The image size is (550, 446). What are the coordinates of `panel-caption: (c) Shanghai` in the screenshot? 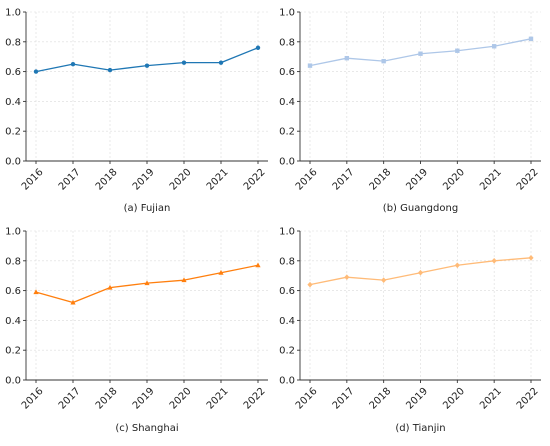 It's located at (146, 428).